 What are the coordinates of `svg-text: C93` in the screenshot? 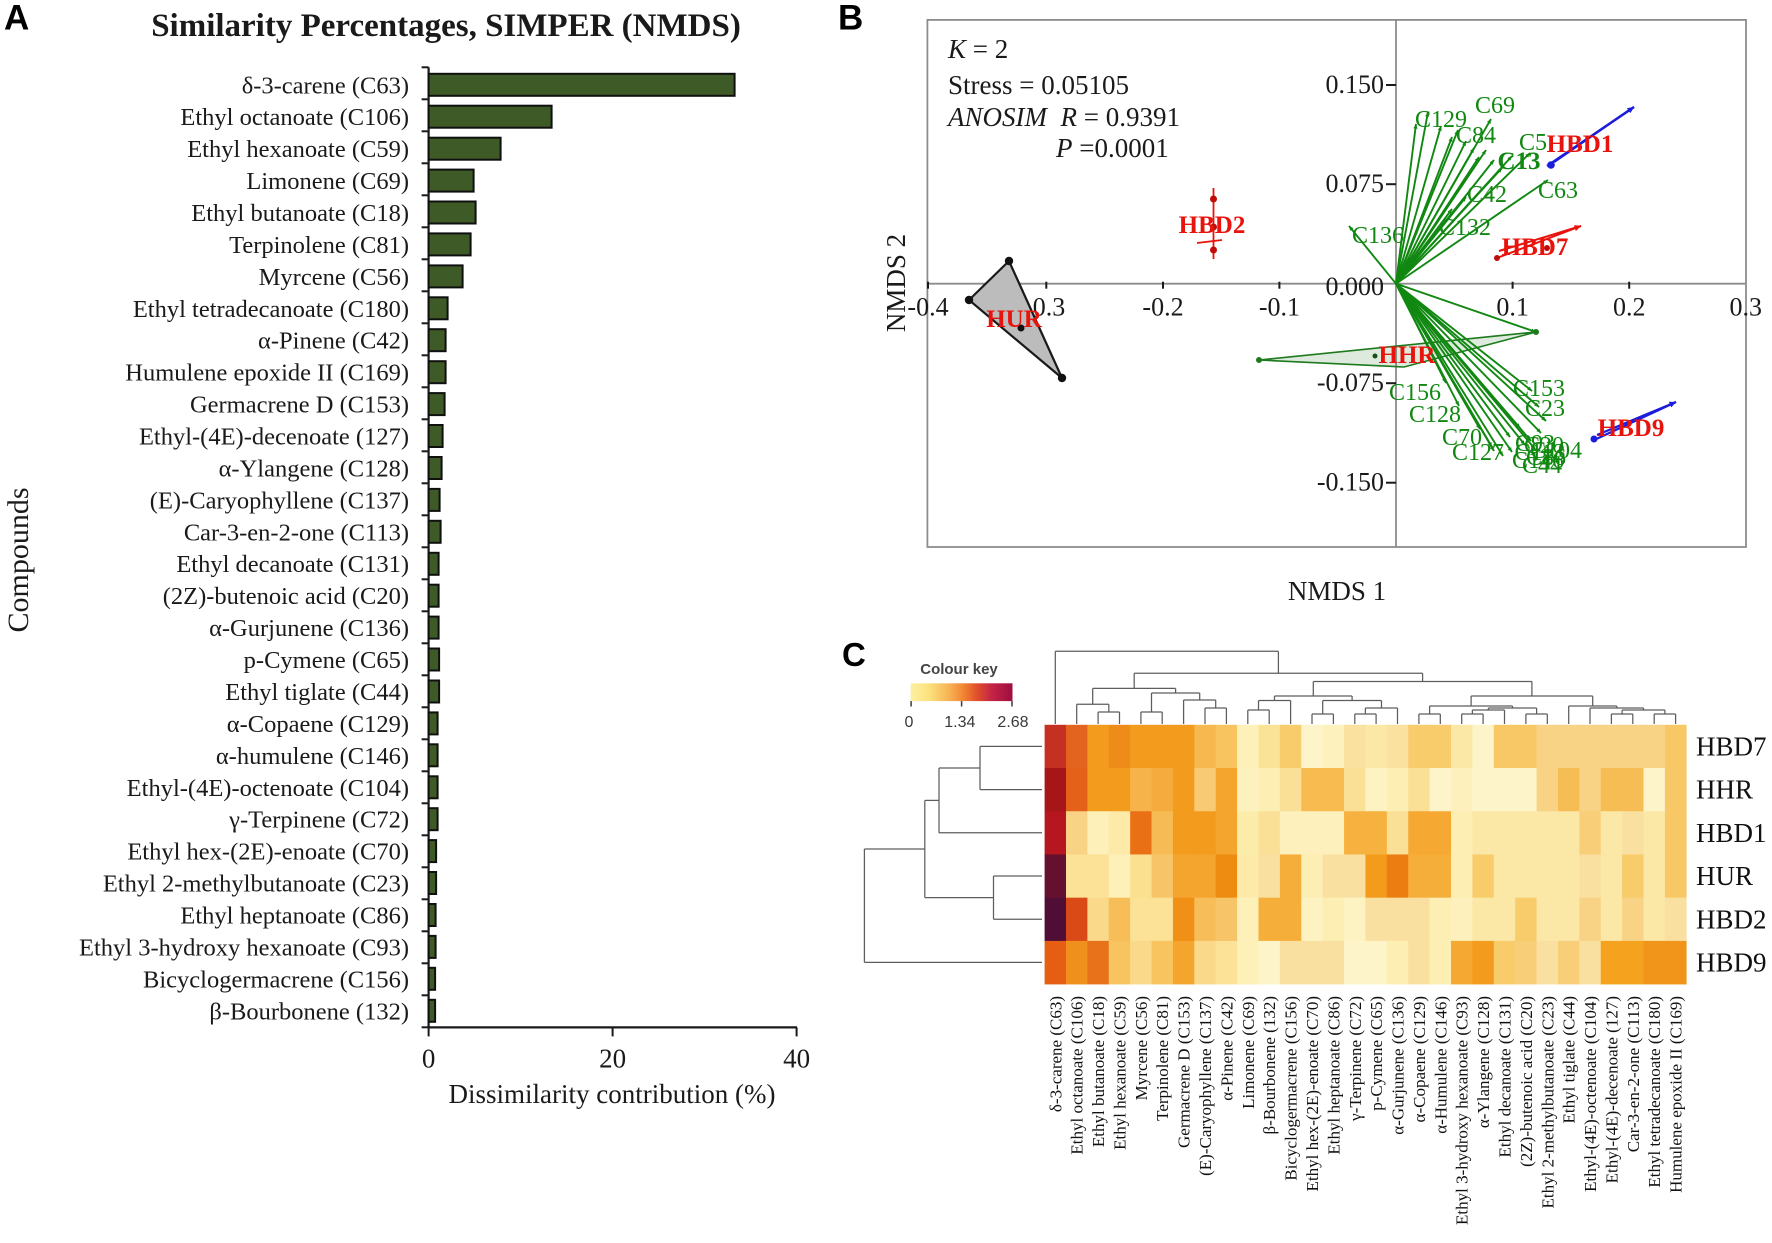 It's located at (1535, 444).